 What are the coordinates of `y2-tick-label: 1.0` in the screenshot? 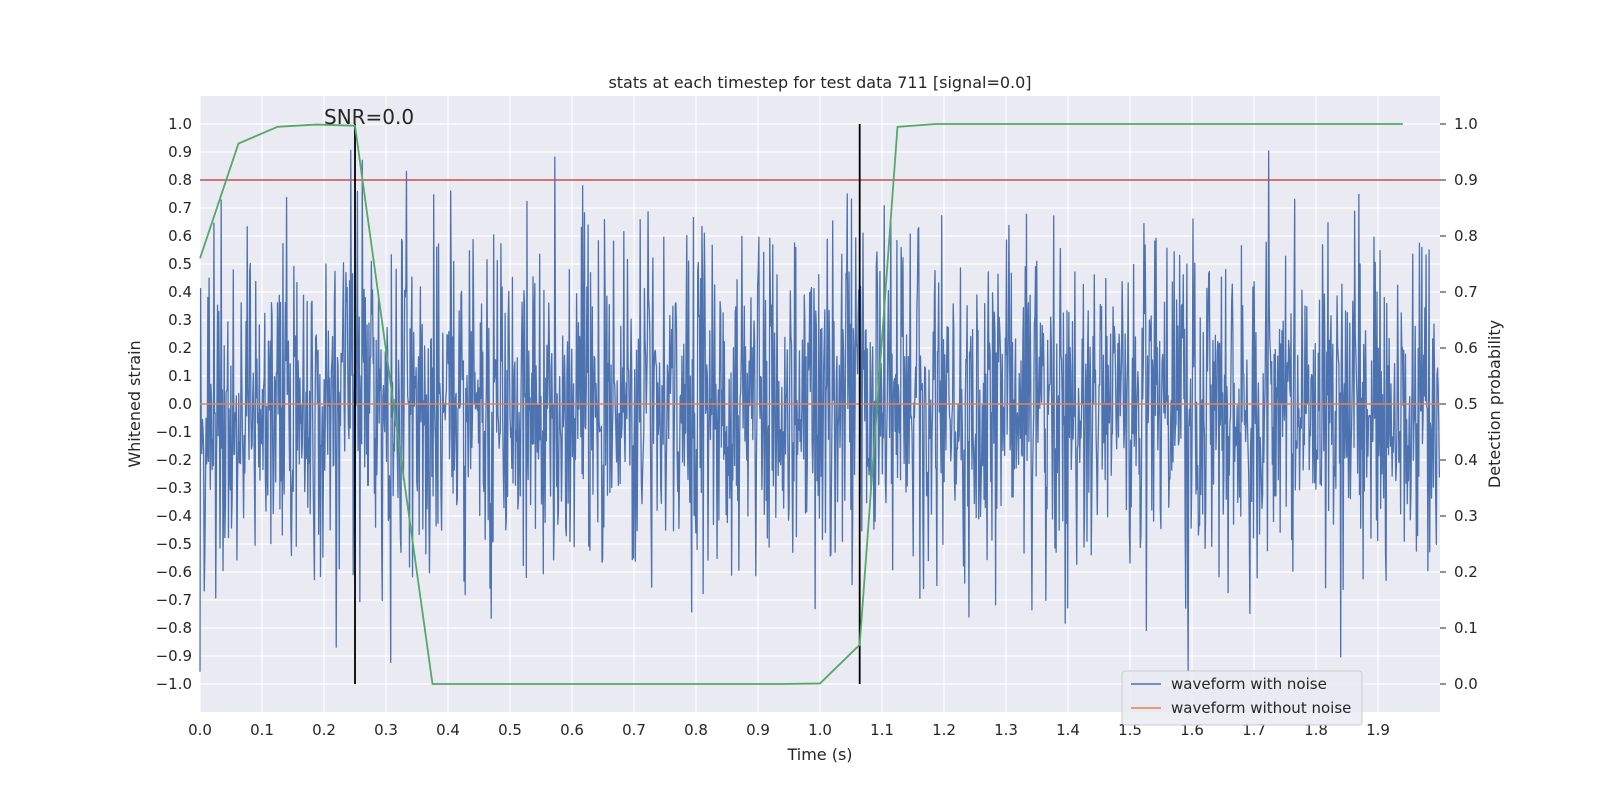 It's located at (1466, 124).